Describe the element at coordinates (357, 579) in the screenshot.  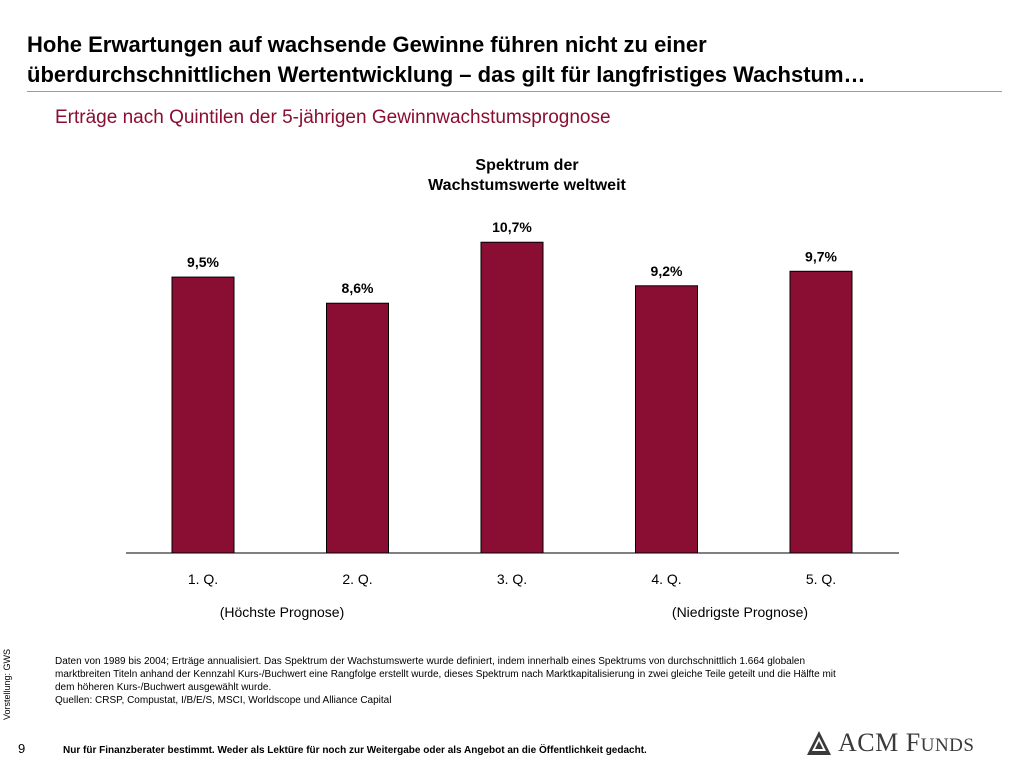
I see `category-label-2: 2. Q.` at that location.